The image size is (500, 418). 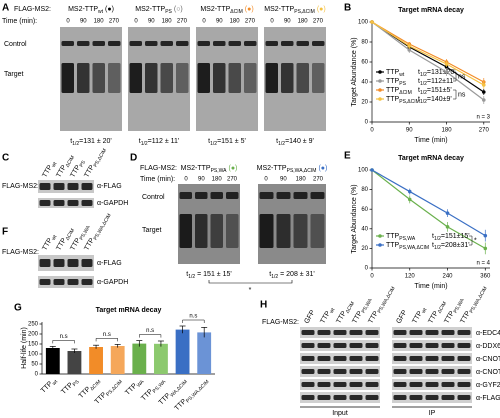 I want to click on text-part: =140 ± 9', so click(x=299, y=141).